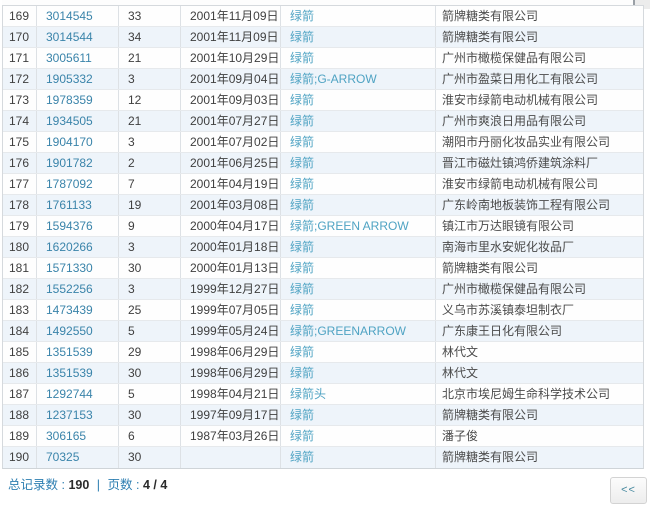 This screenshot has height=508, width=650. I want to click on reg-number-link: 1237153, so click(78, 415).